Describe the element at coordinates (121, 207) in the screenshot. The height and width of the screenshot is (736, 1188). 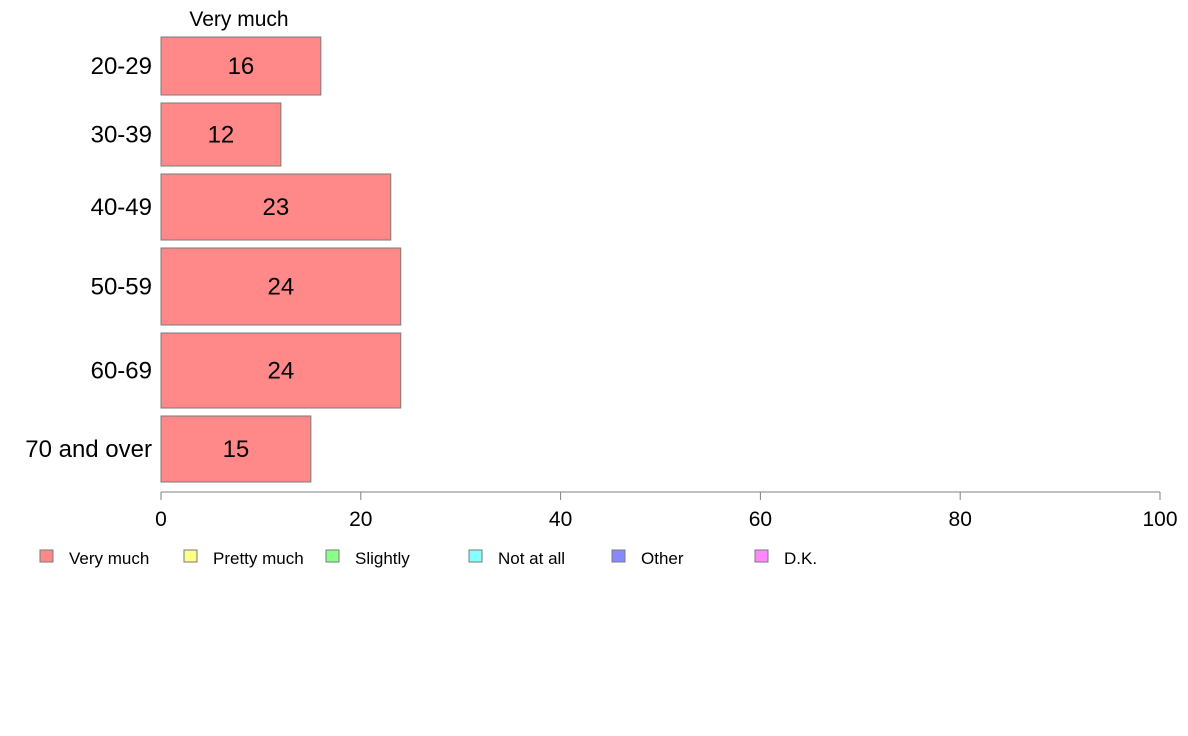
I see `category-label: 40-49` at that location.